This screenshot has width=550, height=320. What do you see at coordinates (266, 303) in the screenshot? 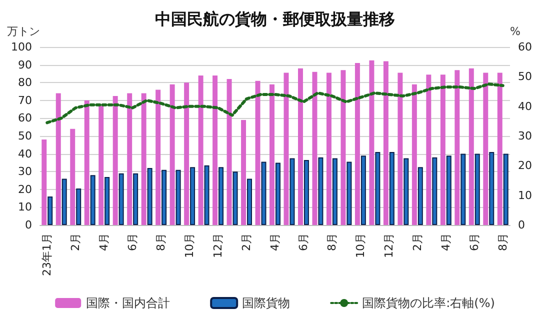
I see `legend-label: 国際貨物` at bounding box center [266, 303].